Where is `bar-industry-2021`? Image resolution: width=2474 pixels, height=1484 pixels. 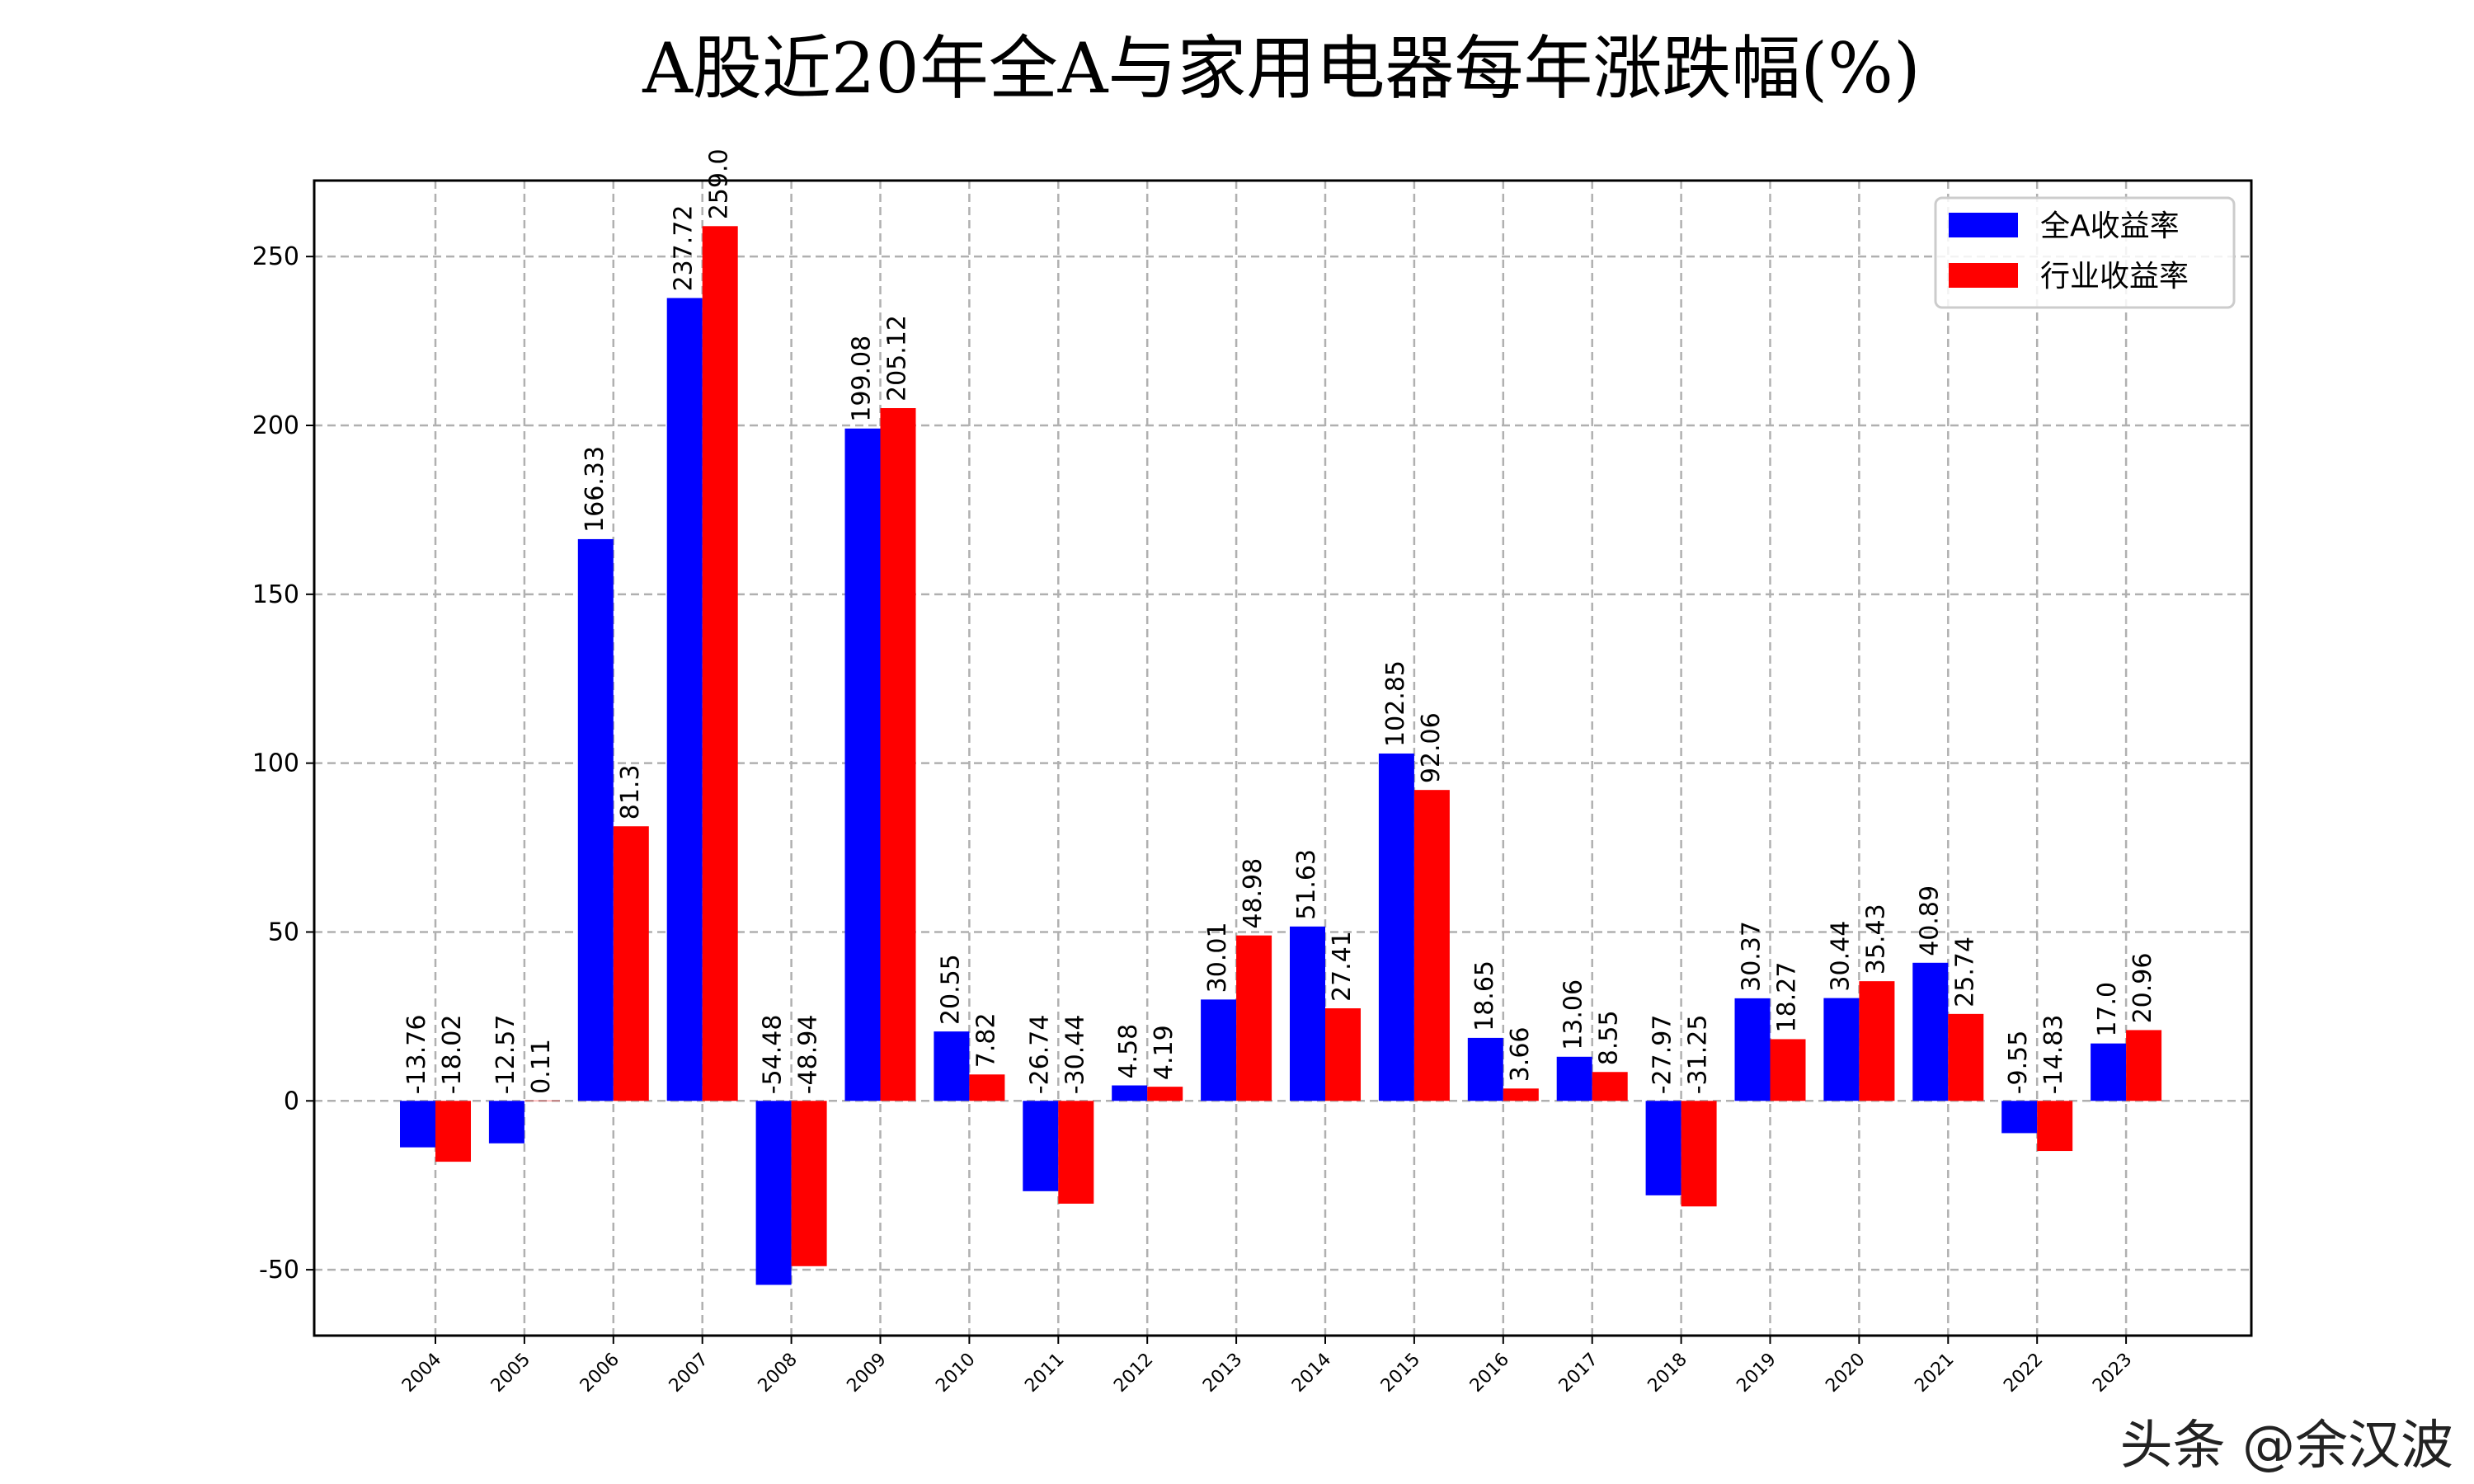 bar-industry-2021 is located at coordinates (1966, 1057).